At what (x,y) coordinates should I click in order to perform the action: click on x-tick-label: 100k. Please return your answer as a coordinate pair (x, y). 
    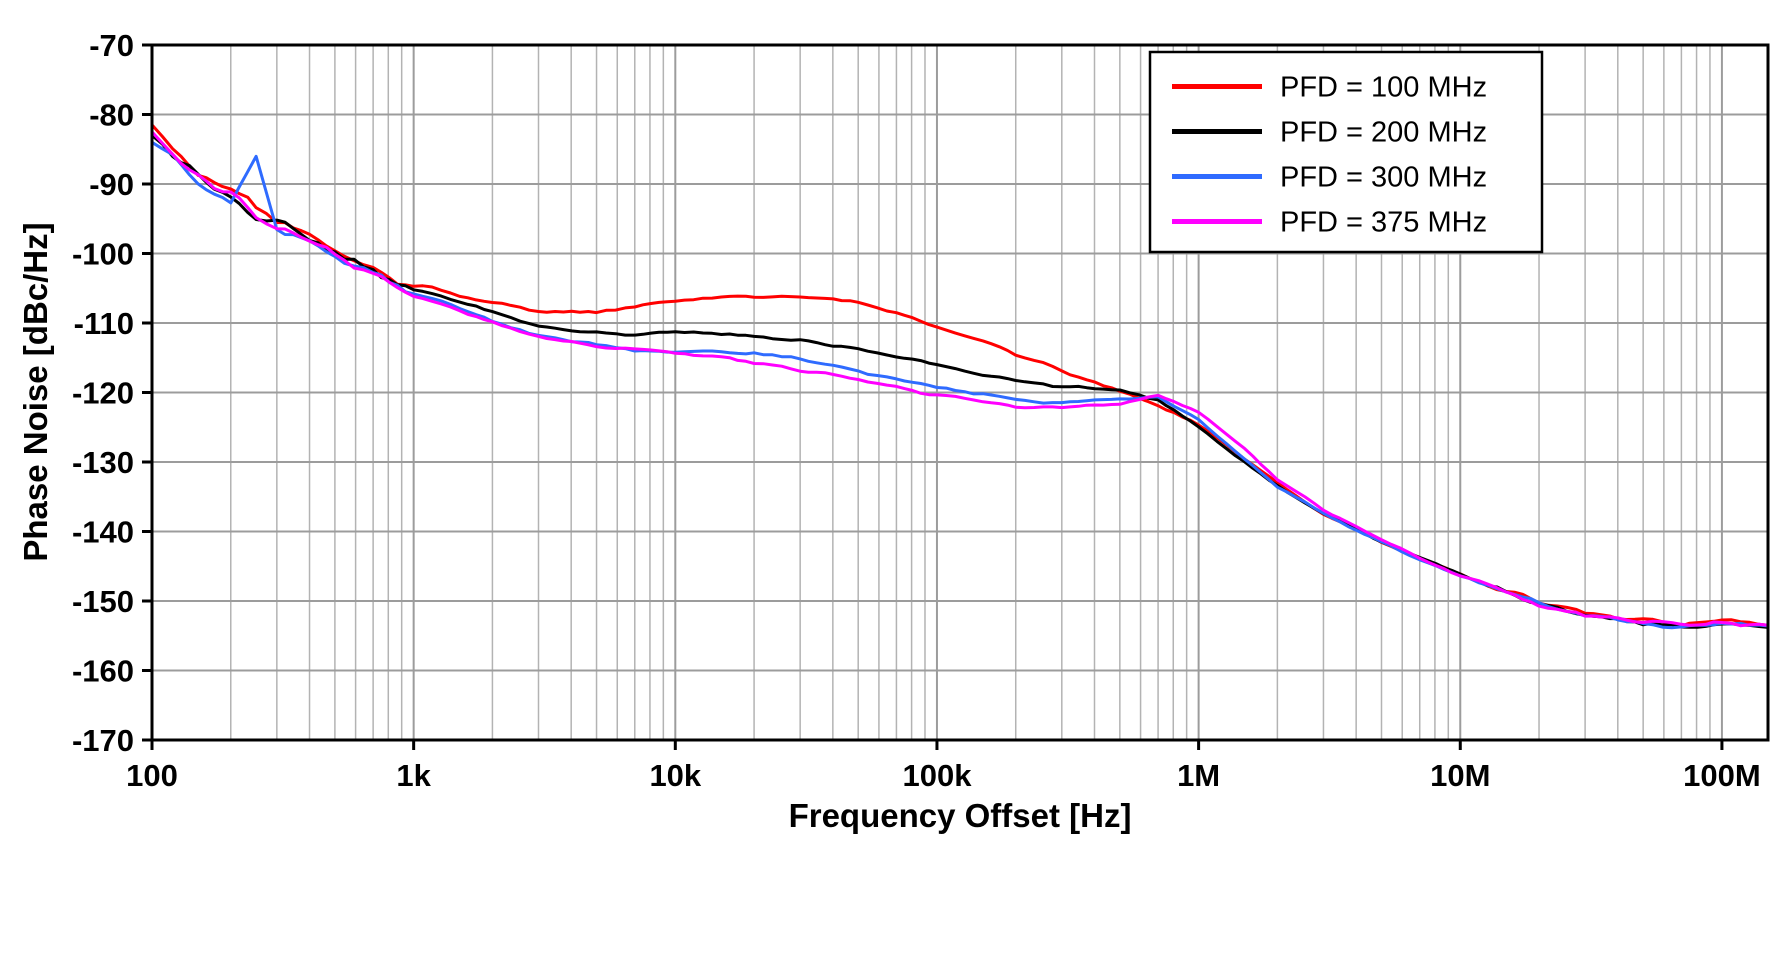
    Looking at the image, I should click on (937, 775).